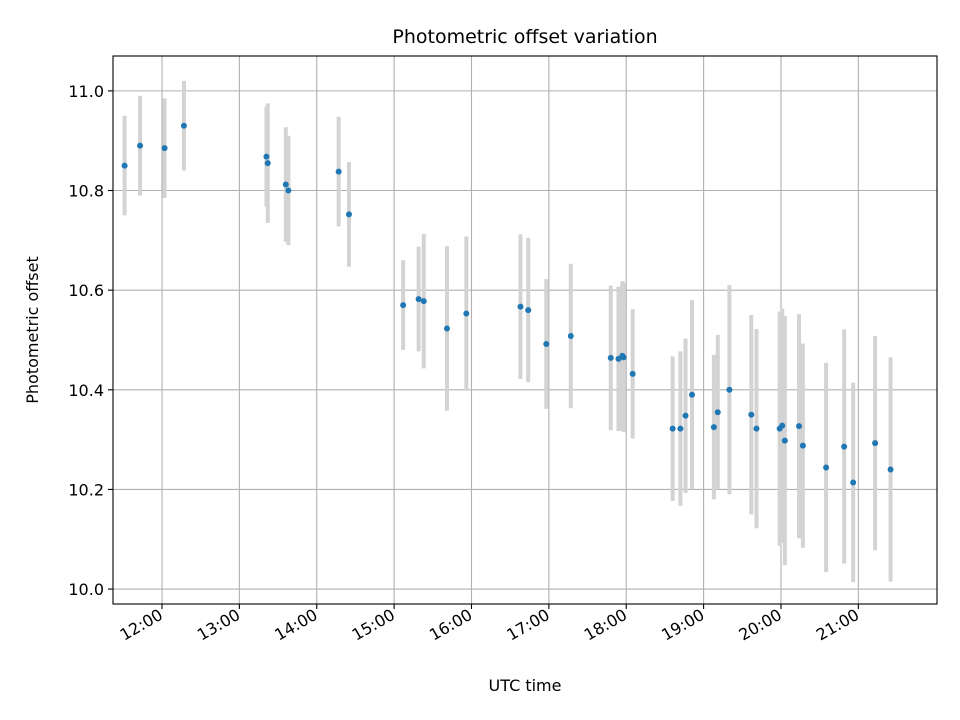 Image resolution: width=960 pixels, height=720 pixels. What do you see at coordinates (86, 589) in the screenshot?
I see `y-tick-label: 10.0` at bounding box center [86, 589].